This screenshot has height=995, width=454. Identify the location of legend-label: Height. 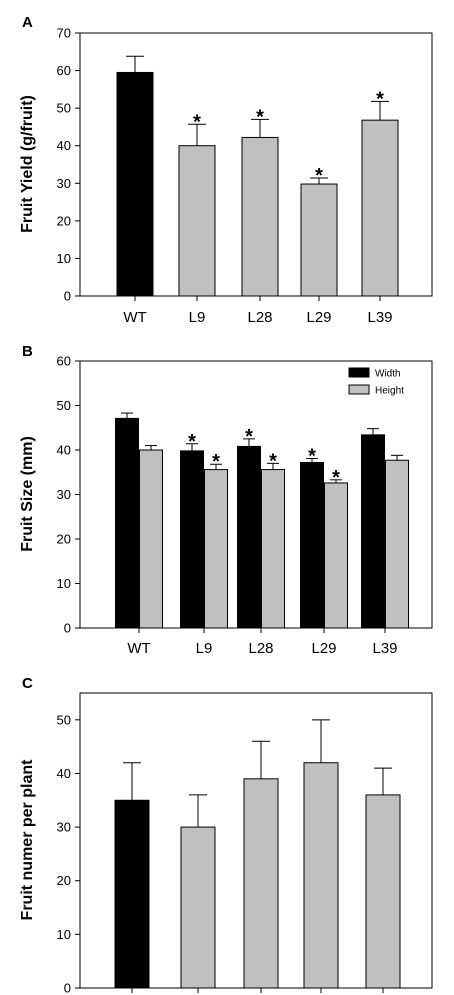
(389, 391).